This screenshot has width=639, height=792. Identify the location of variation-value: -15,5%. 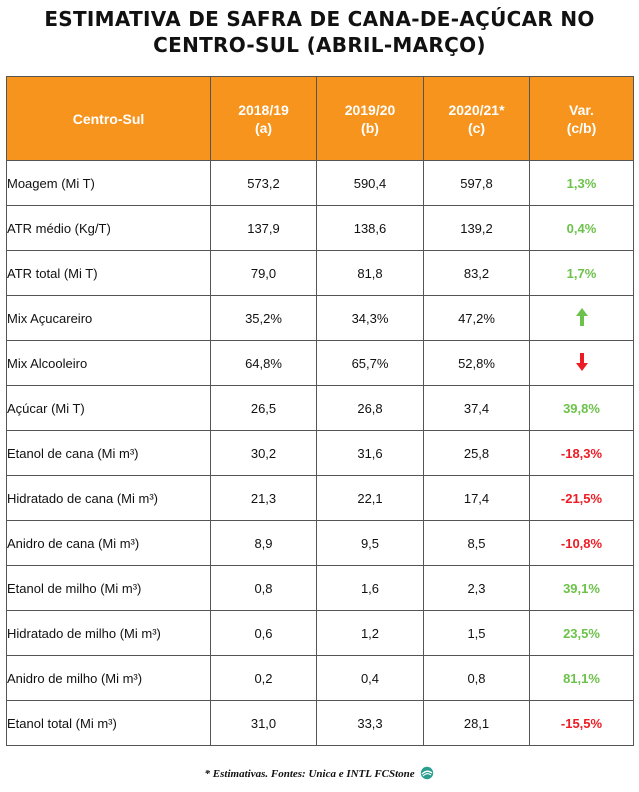
(581, 723).